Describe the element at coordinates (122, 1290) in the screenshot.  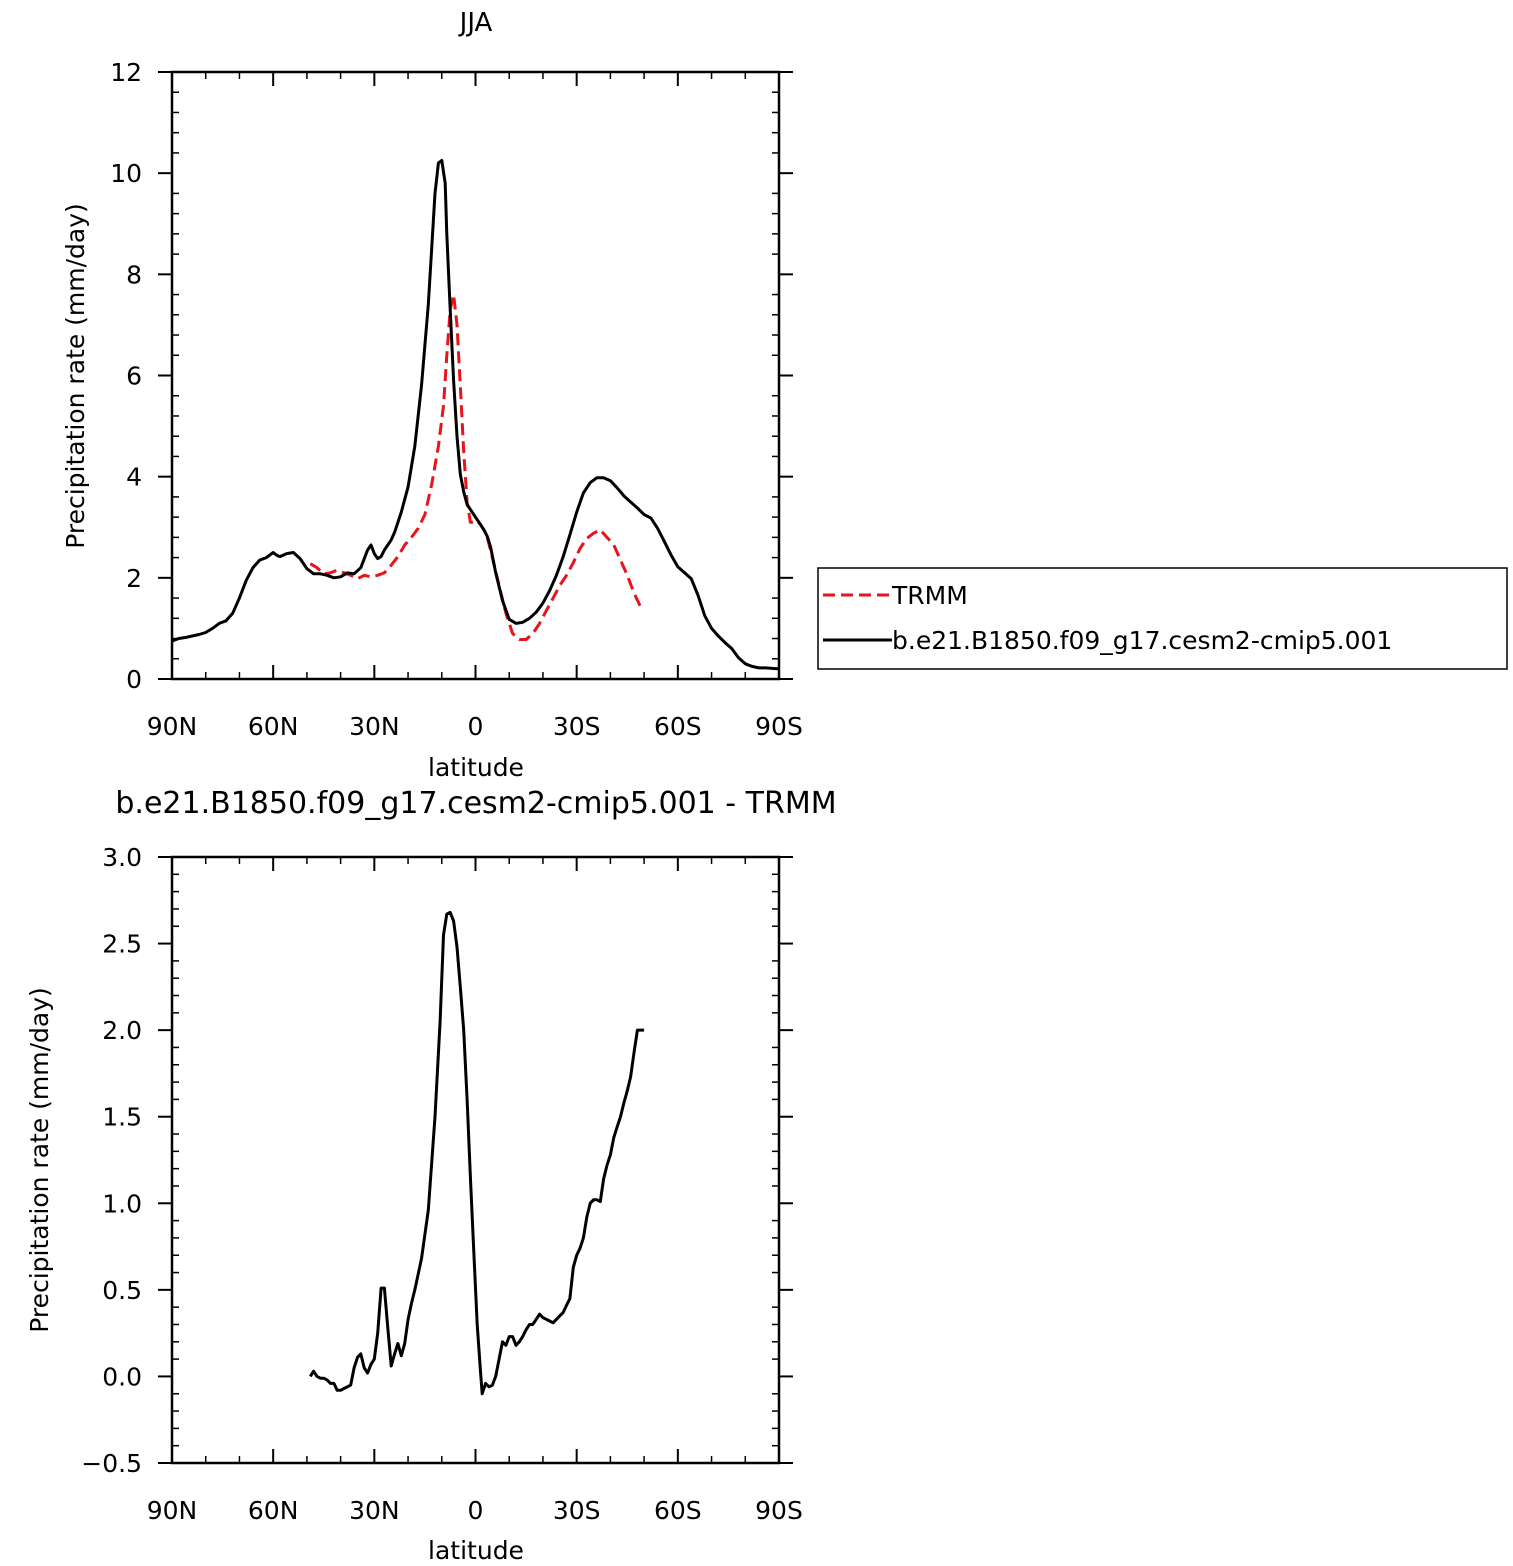
I see `y-tick-label: 0.5` at that location.